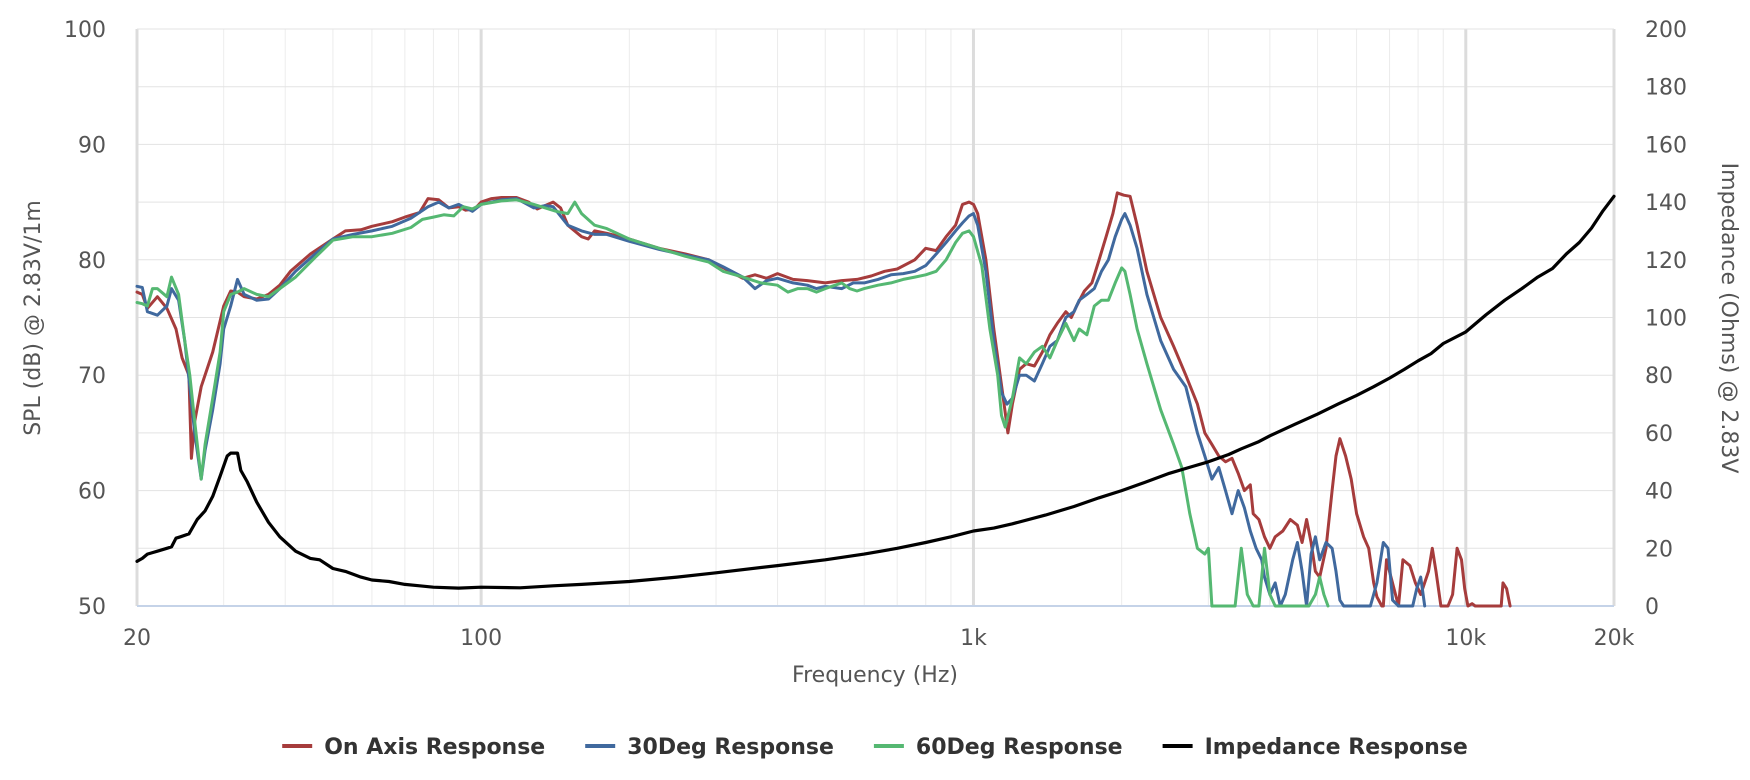 This screenshot has width=1750, height=780. What do you see at coordinates (1666, 261) in the screenshot?
I see `y2-tick-label: 120` at bounding box center [1666, 261].